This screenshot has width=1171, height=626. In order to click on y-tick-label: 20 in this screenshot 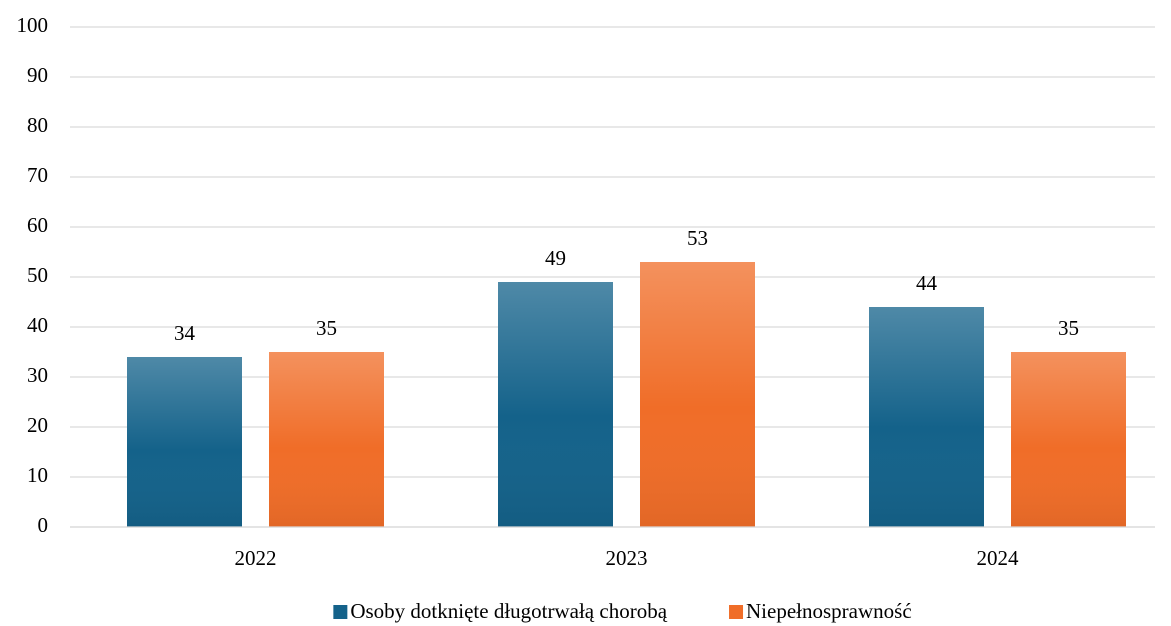, I will do `click(37, 425)`.